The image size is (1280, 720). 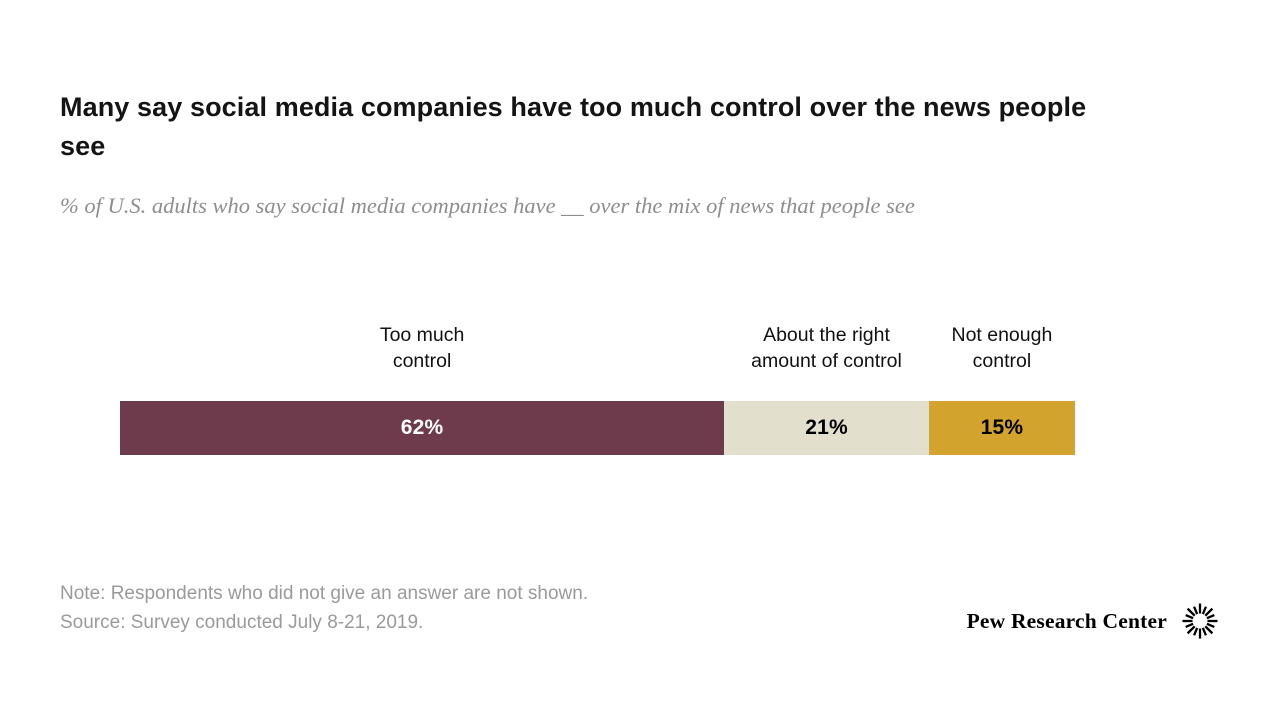 What do you see at coordinates (422, 335) in the screenshot?
I see `category-label-line: Too much` at bounding box center [422, 335].